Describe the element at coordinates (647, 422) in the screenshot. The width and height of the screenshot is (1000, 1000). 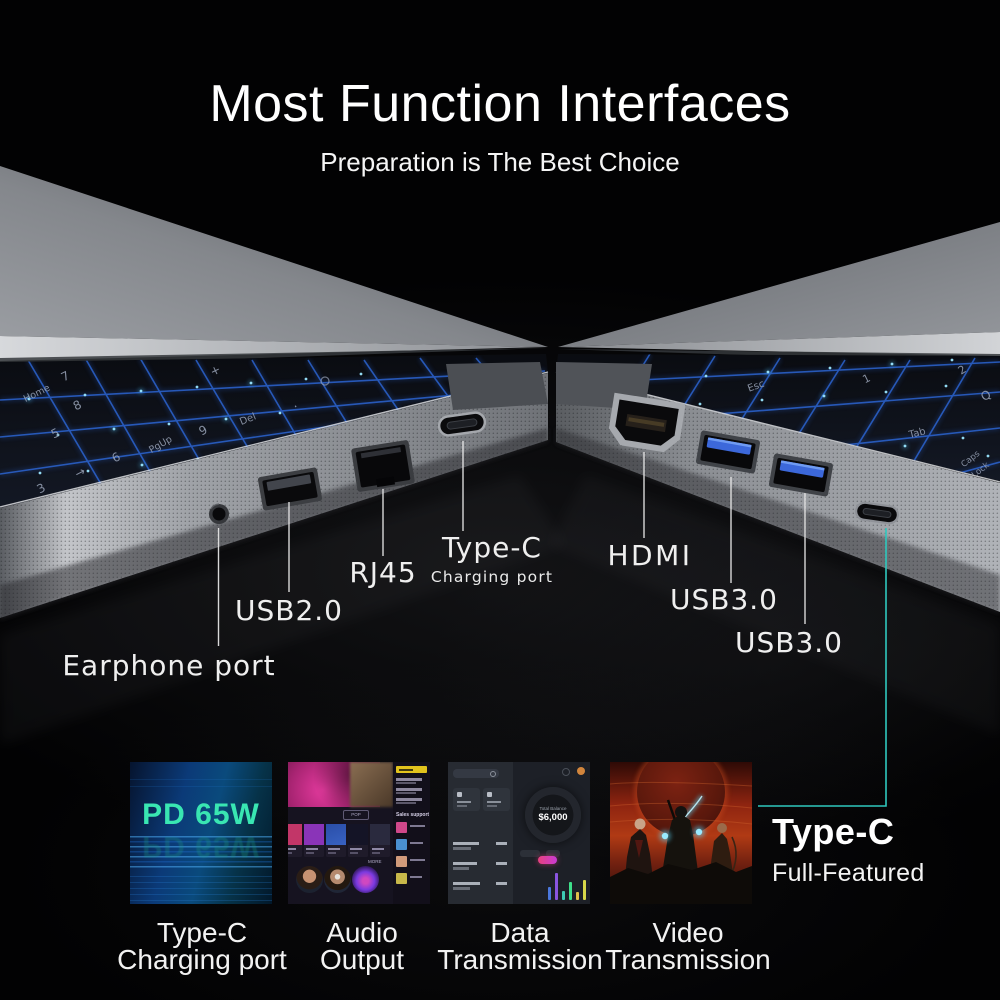
I see `hdmi-port` at that location.